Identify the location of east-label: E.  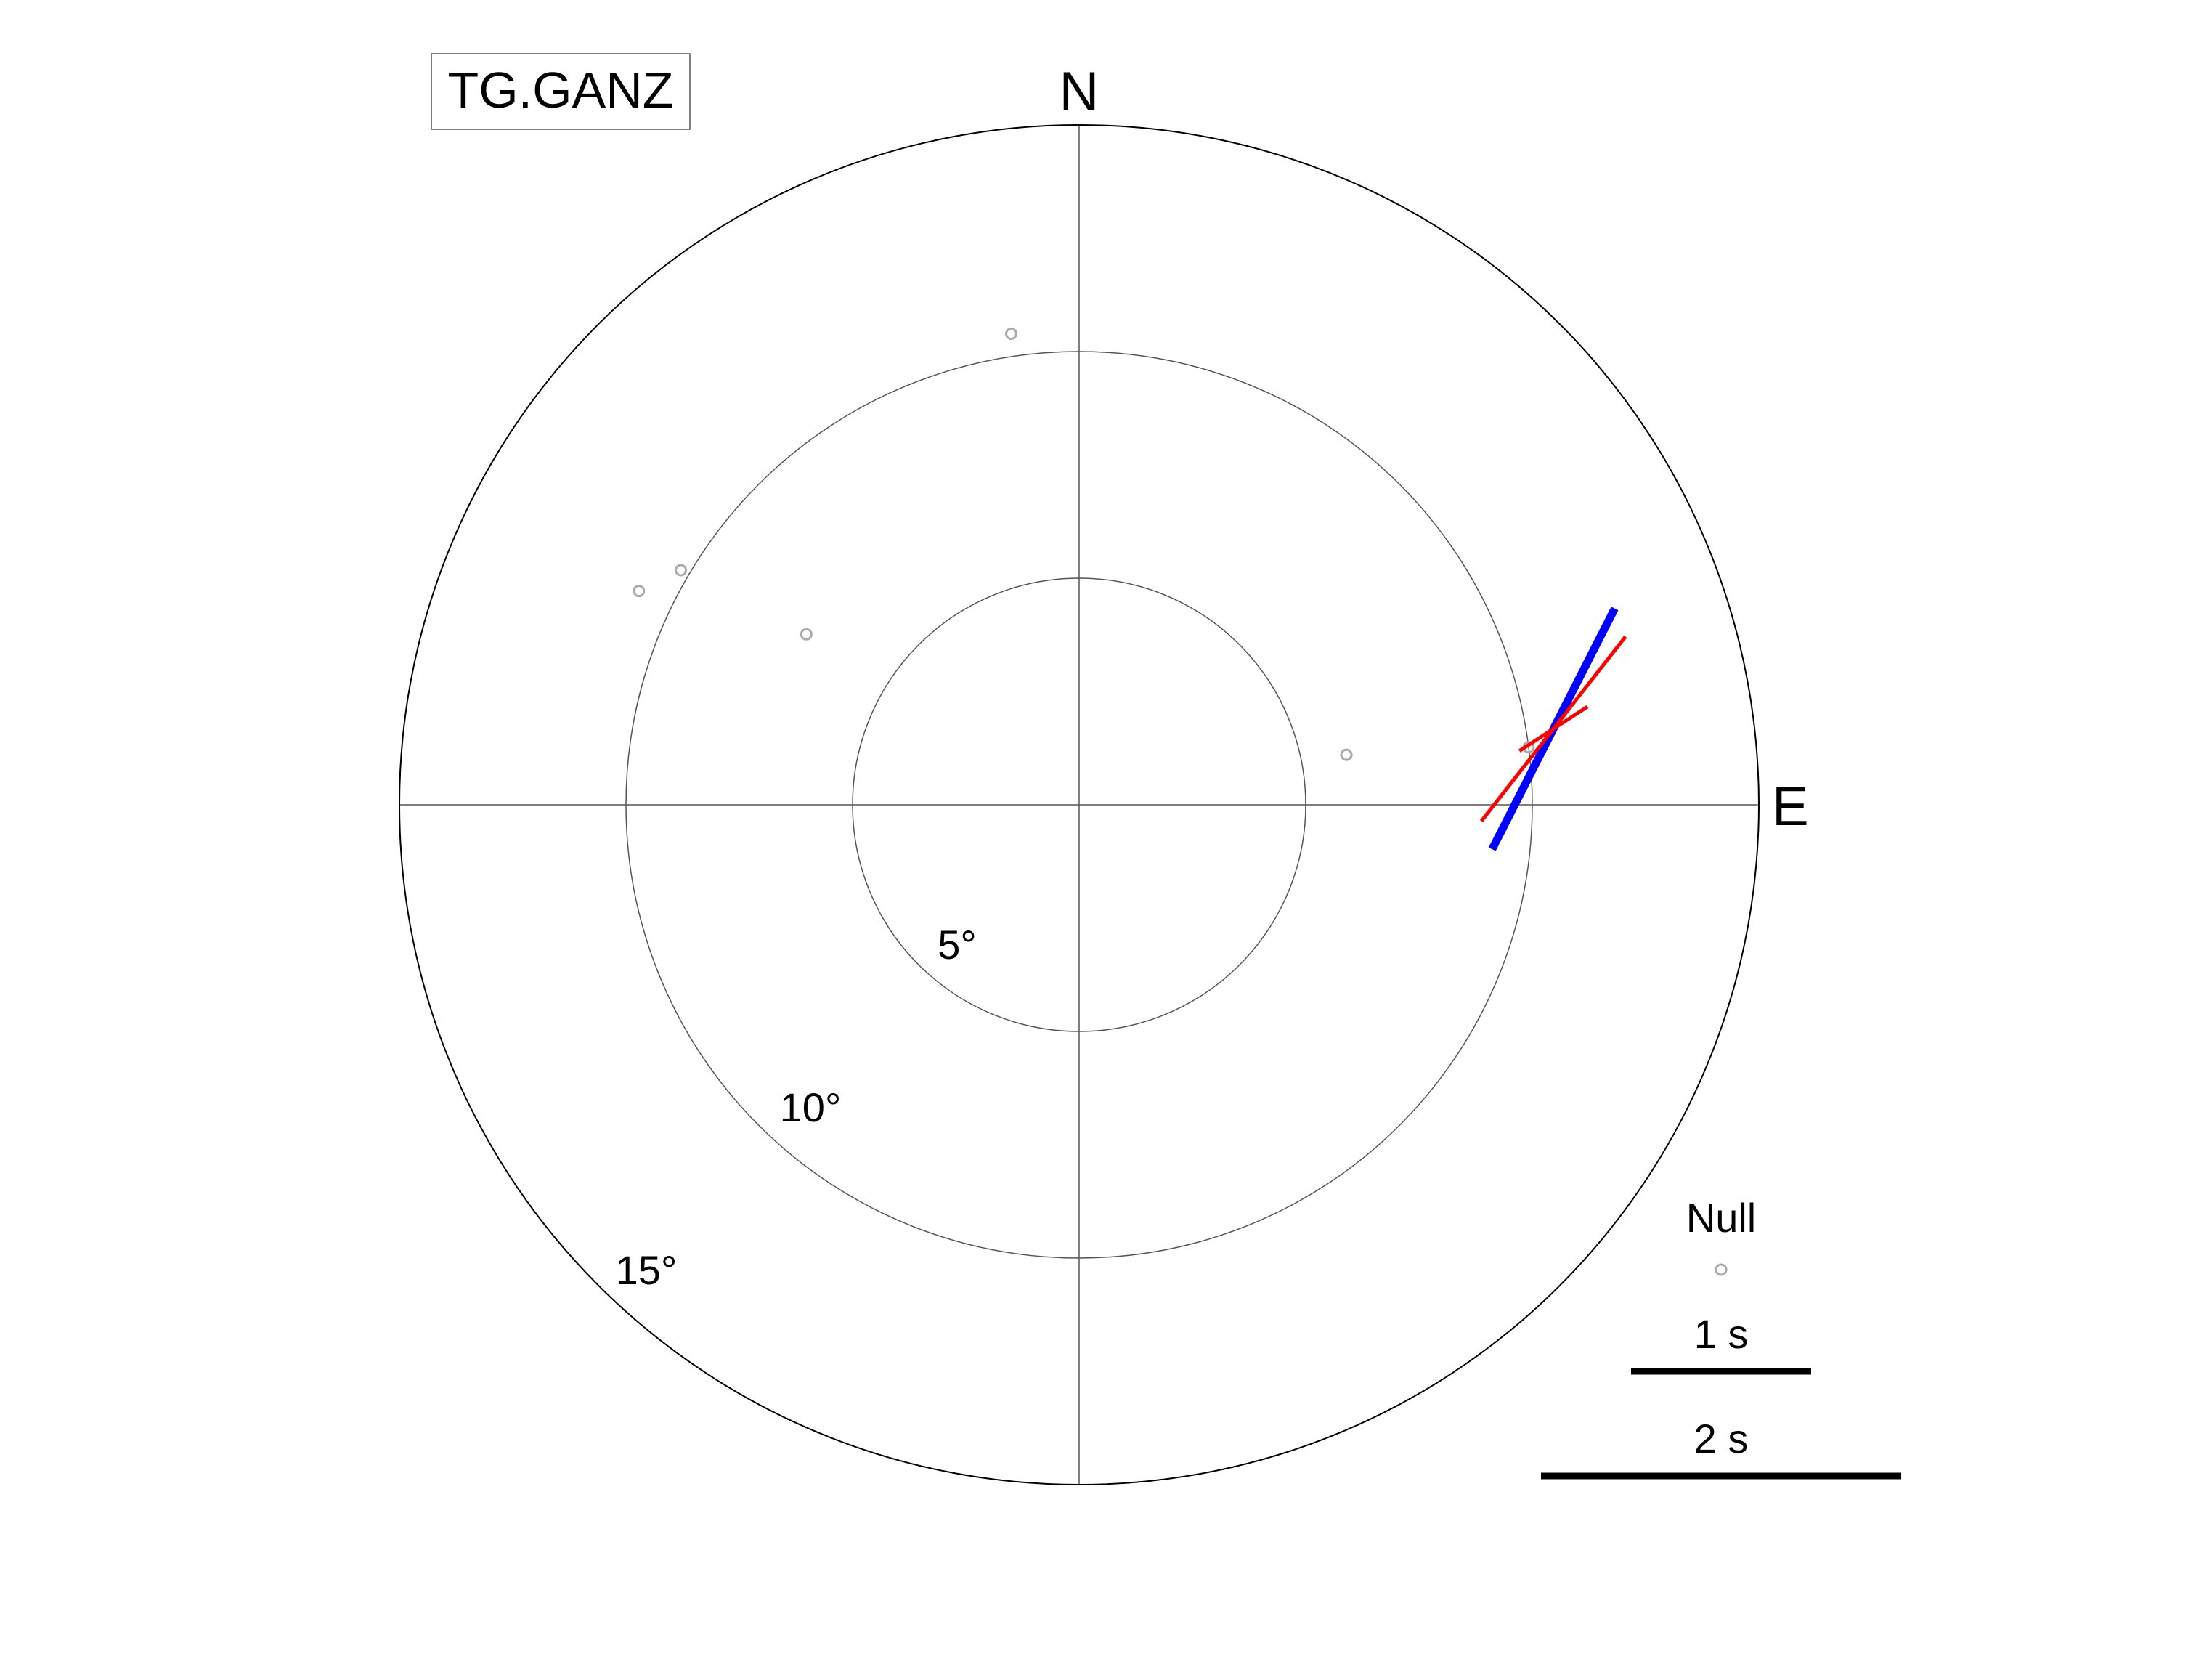
(1791, 806).